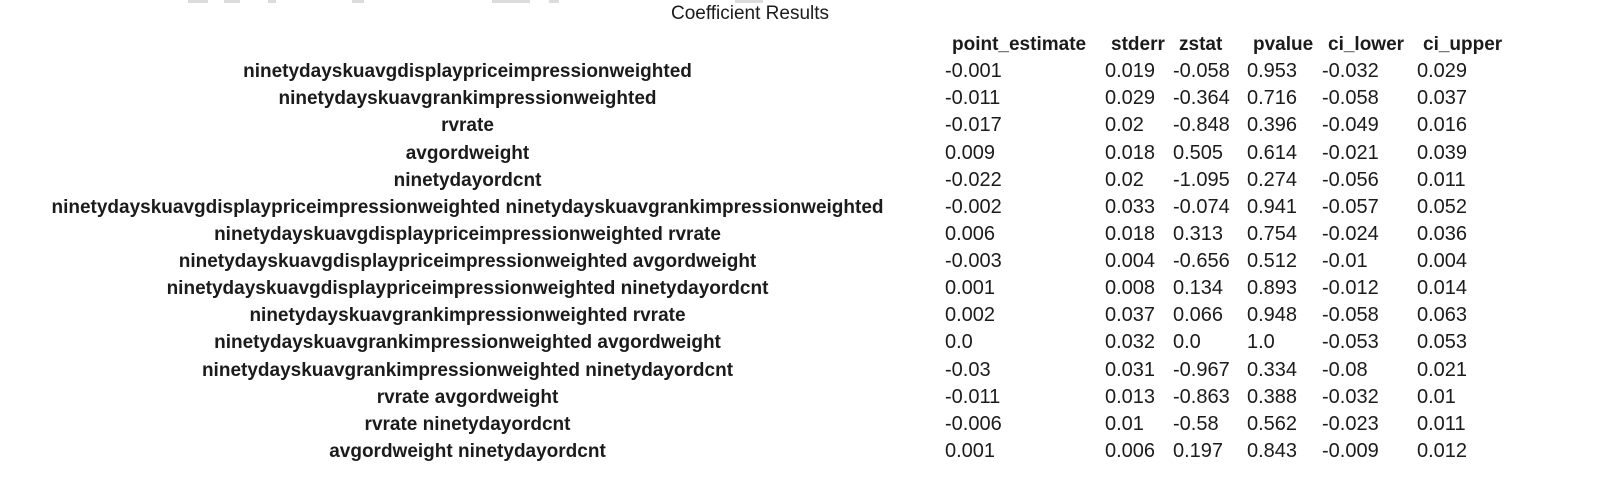 This screenshot has width=1610, height=480. Describe the element at coordinates (1130, 396) in the screenshot. I see `cell-stderr: 0.013` at that location.